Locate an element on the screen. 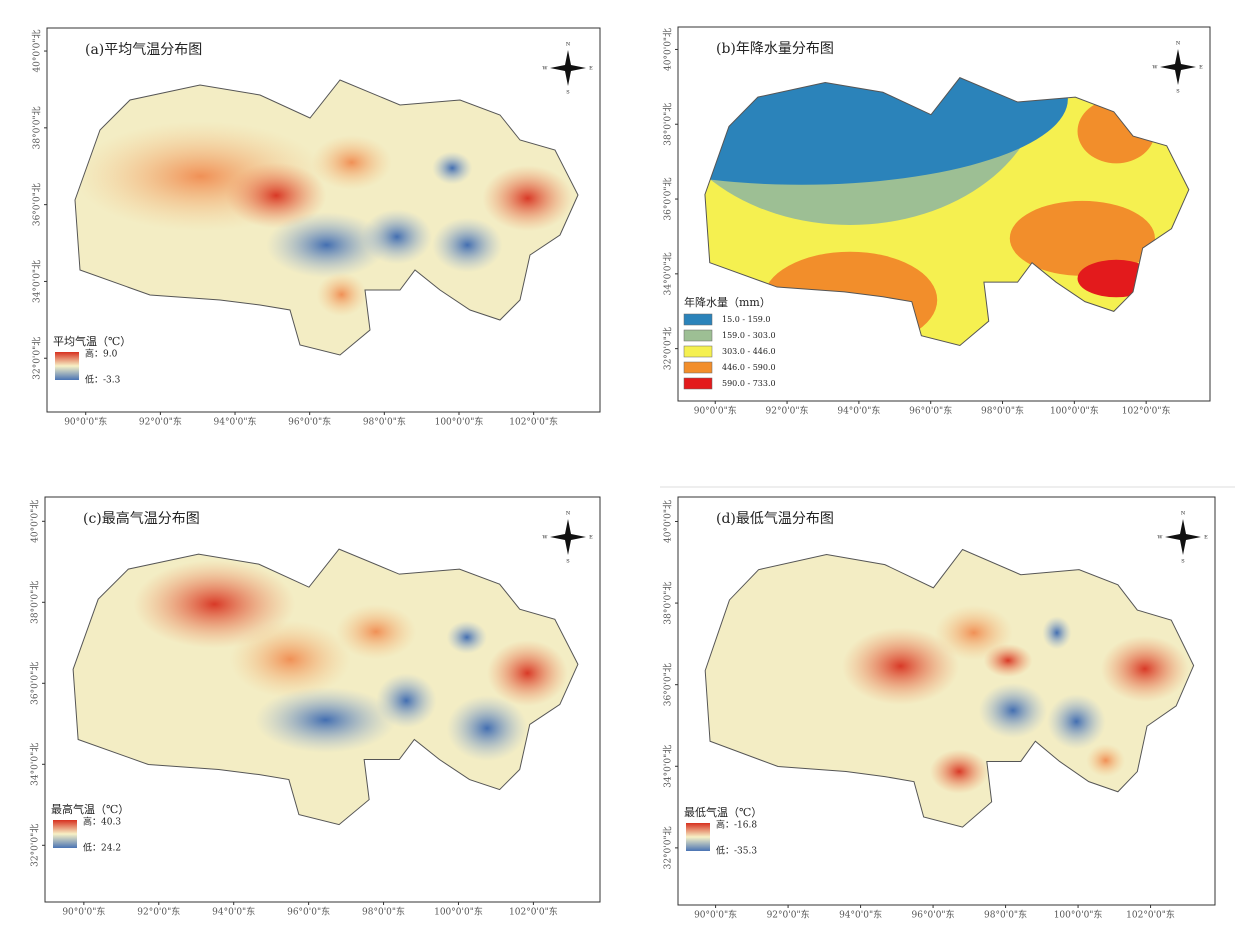 The height and width of the screenshot is (942, 1259). legend-label: 15.0 - 159.0 is located at coordinates (746, 319).